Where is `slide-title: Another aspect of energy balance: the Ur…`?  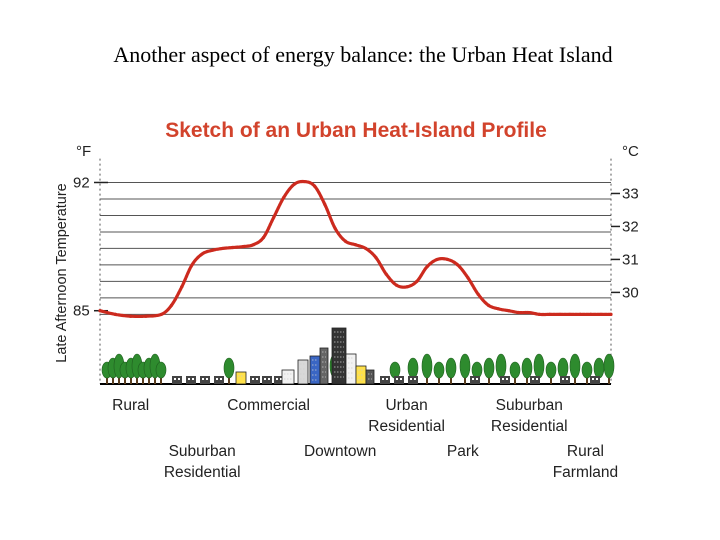
slide-title: Another aspect of energy balance: the Ur… is located at coordinates (363, 54).